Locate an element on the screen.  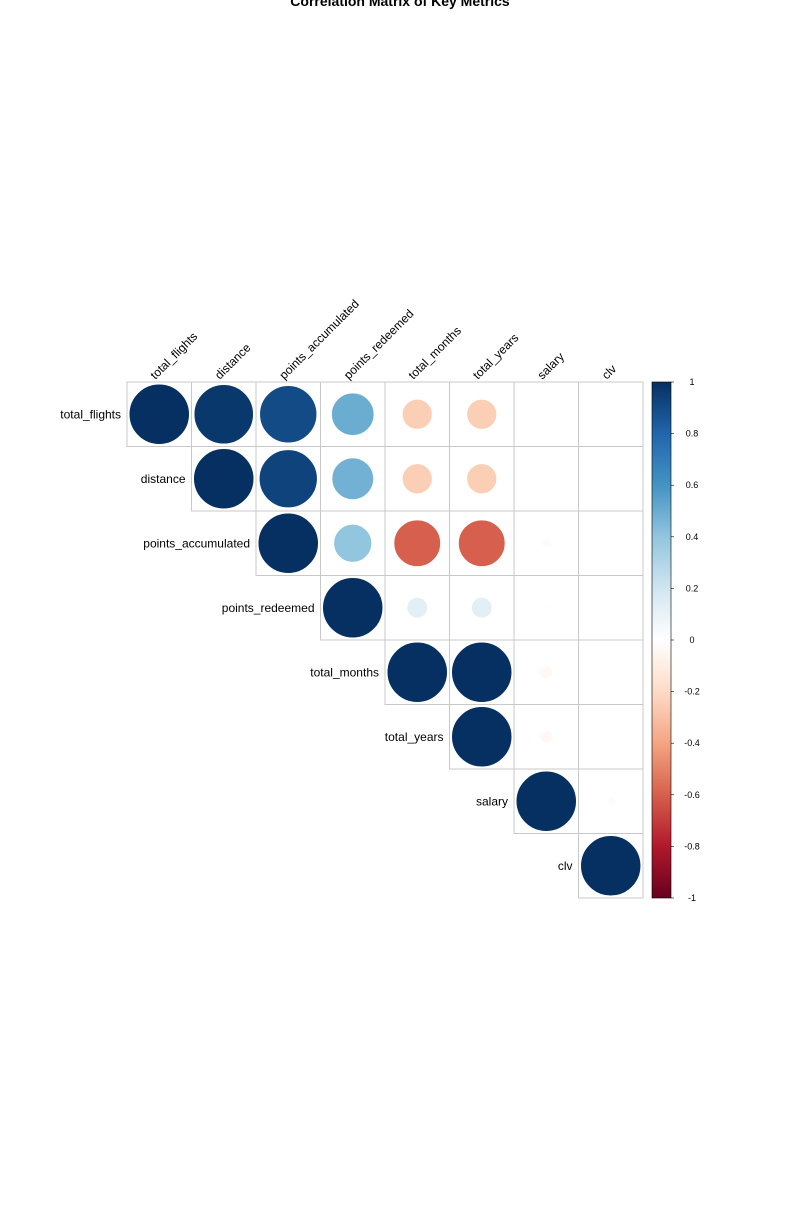
row-label: points_accumulated is located at coordinates (196, 543).